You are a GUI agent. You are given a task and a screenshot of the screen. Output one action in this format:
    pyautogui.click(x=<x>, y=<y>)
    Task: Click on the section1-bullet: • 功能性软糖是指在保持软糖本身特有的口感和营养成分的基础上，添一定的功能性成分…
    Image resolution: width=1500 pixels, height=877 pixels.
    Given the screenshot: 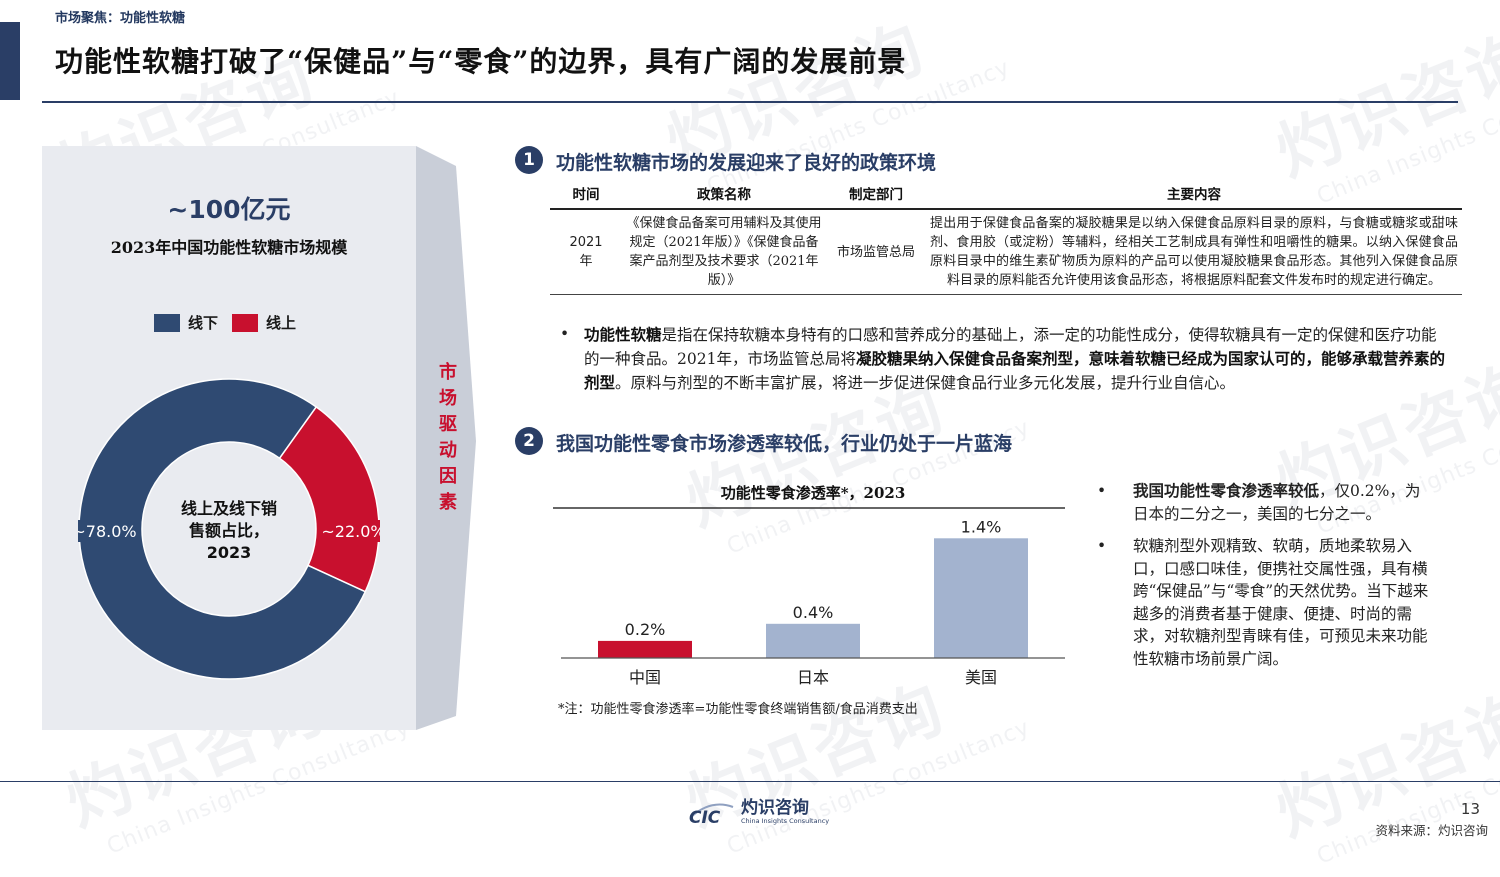 What is the action you would take?
    pyautogui.click(x=1003, y=359)
    